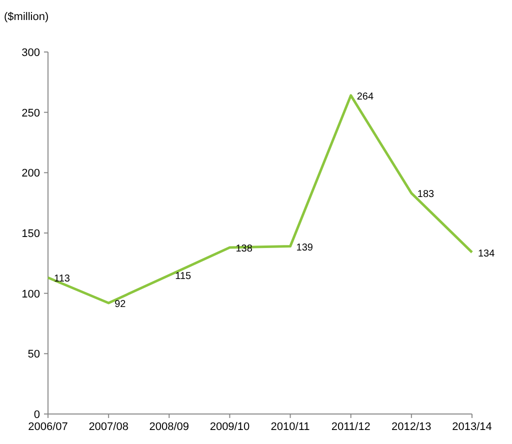  I want to click on x-tick-label: 2007/08, so click(108, 427).